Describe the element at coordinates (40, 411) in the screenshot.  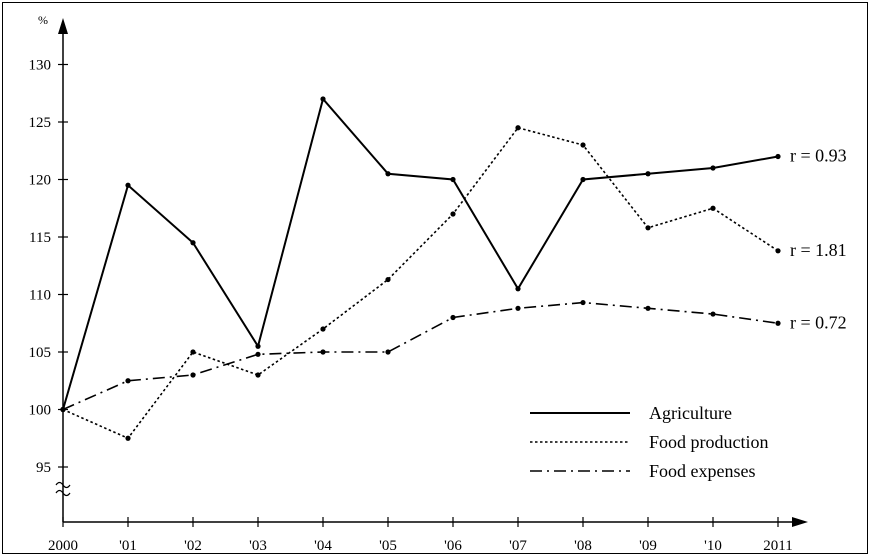
I see `y-tick-label: 100` at that location.